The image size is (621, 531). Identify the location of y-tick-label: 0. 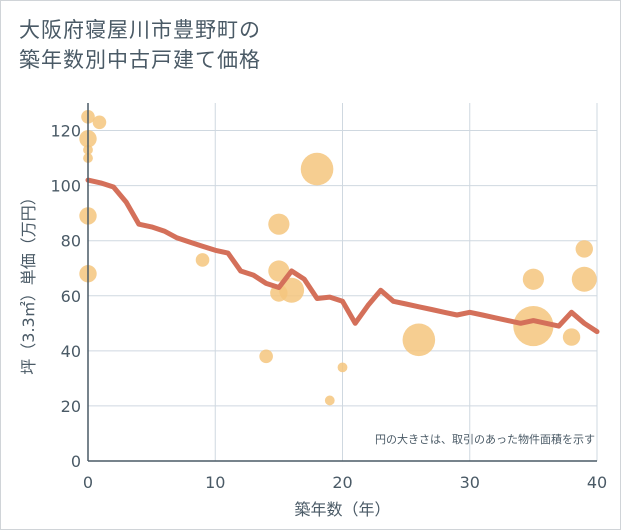
(76, 461).